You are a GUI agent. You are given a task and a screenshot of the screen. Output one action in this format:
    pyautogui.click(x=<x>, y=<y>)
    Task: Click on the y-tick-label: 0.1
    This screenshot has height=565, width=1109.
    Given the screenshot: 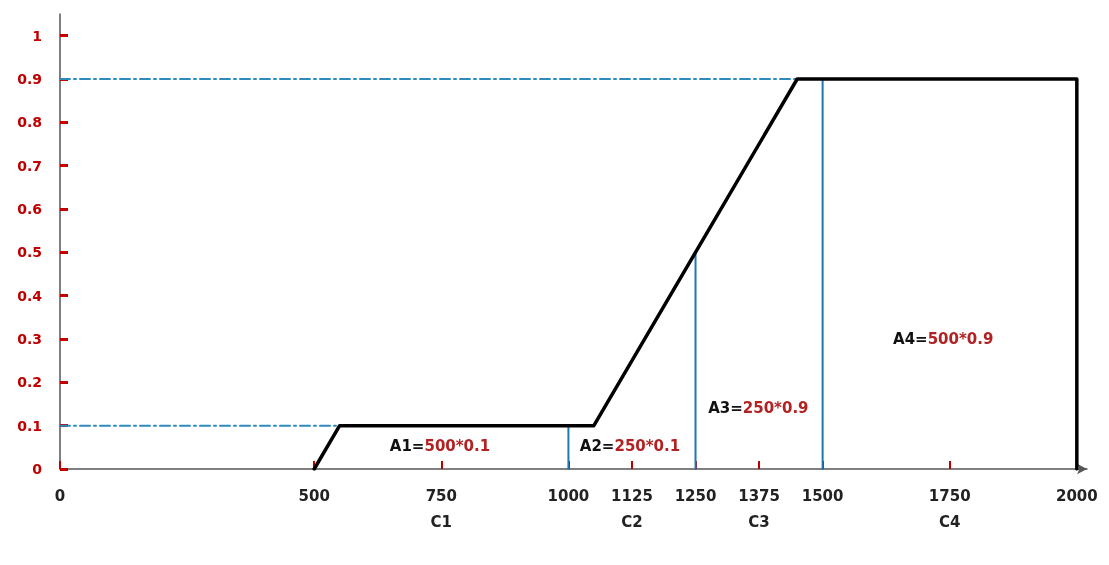 What is the action you would take?
    pyautogui.click(x=29, y=425)
    